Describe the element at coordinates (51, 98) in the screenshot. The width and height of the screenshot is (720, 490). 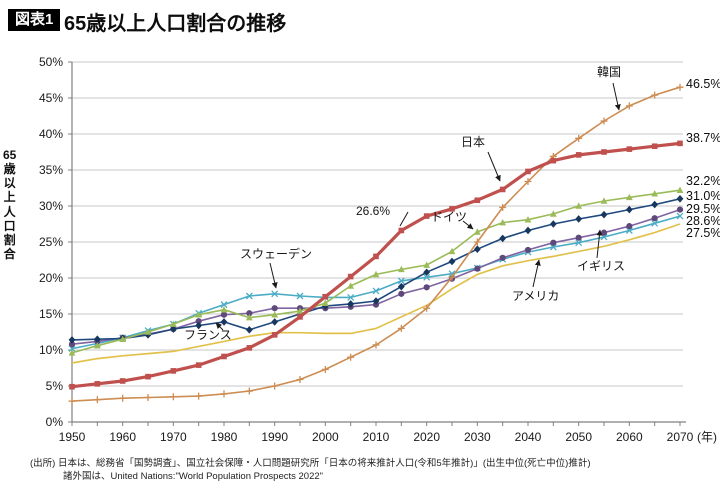
I see `svg-text: 45%` at that location.